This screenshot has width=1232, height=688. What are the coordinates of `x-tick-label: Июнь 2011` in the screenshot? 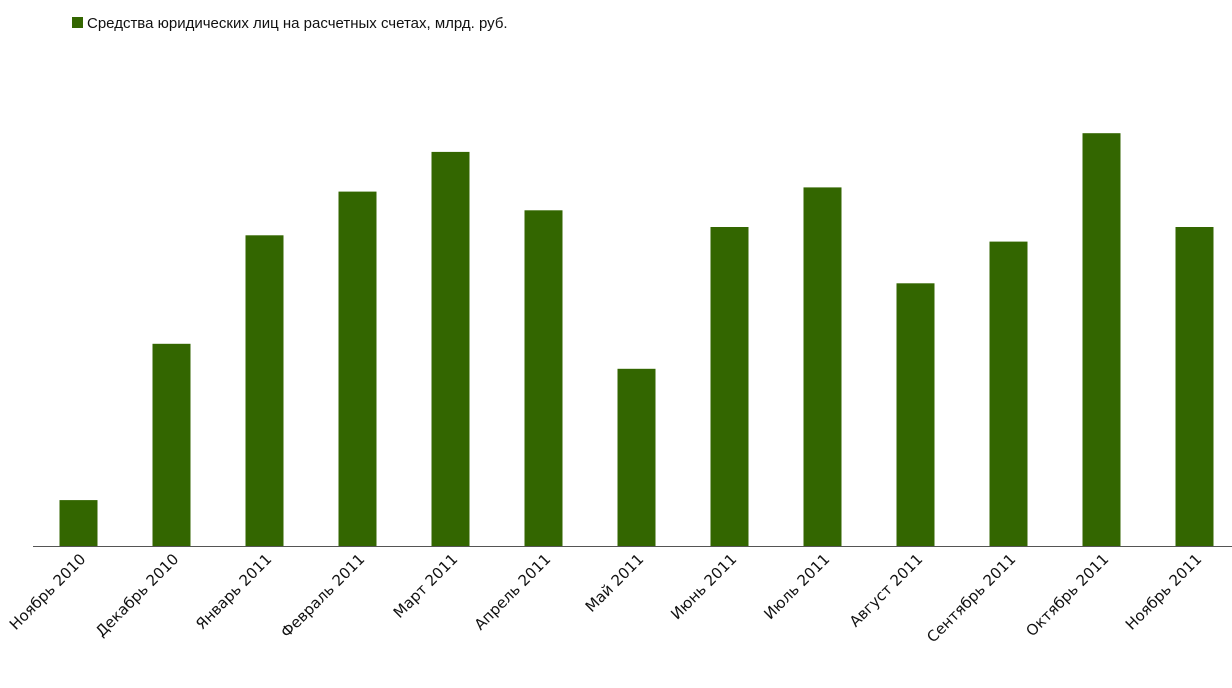 It's located at (703, 586).